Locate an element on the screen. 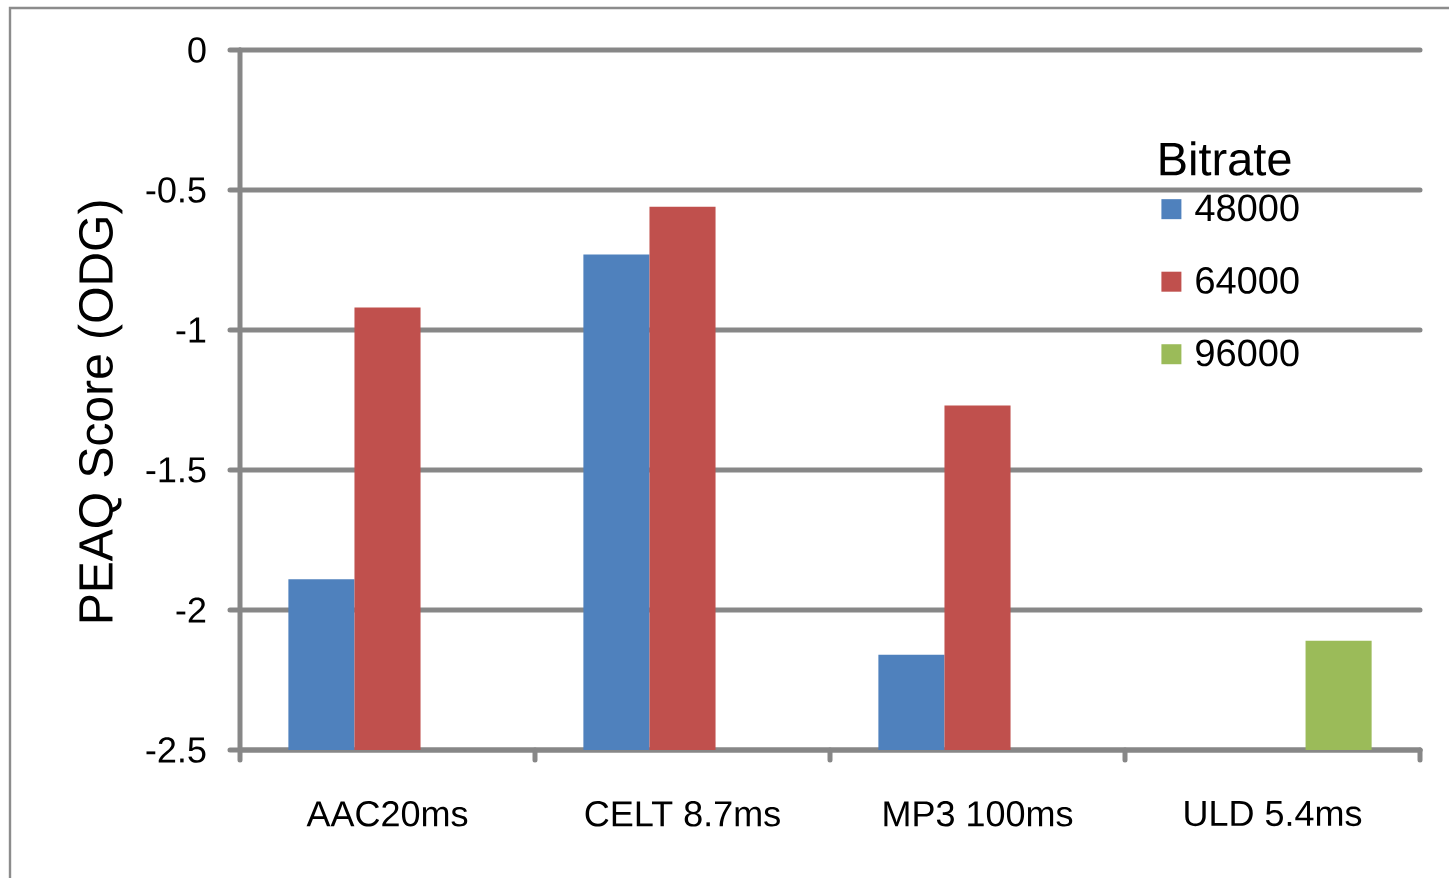 This screenshot has height=878, width=1449. legend-title: Bitrate is located at coordinates (1225, 158).